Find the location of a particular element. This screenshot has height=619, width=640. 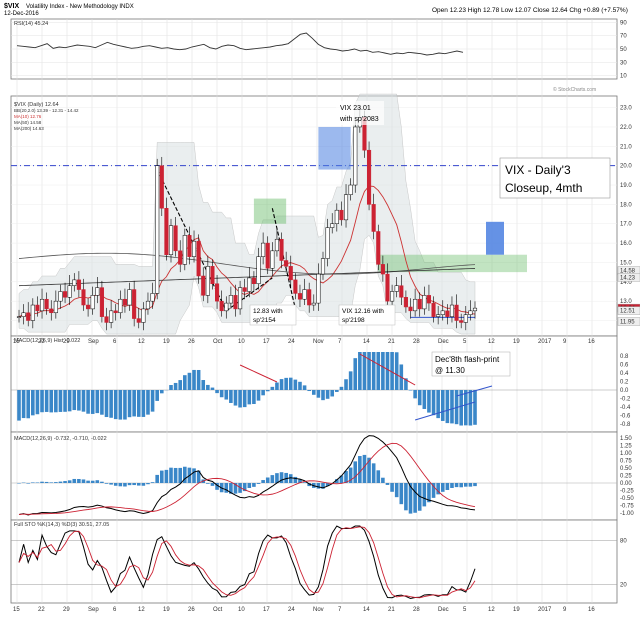

flash-print-annotation: Dec'8th flash-print @ 11.30 is located at coordinates (471, 364).